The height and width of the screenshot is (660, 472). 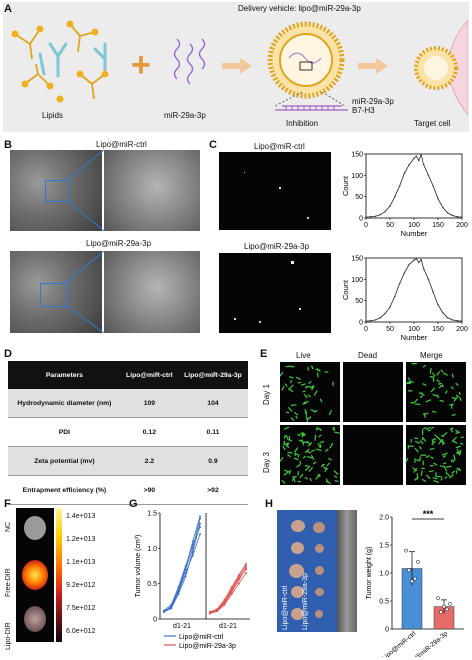 What do you see at coordinates (264, 354) in the screenshot?
I see `panel-e-letter: E` at bounding box center [264, 354].